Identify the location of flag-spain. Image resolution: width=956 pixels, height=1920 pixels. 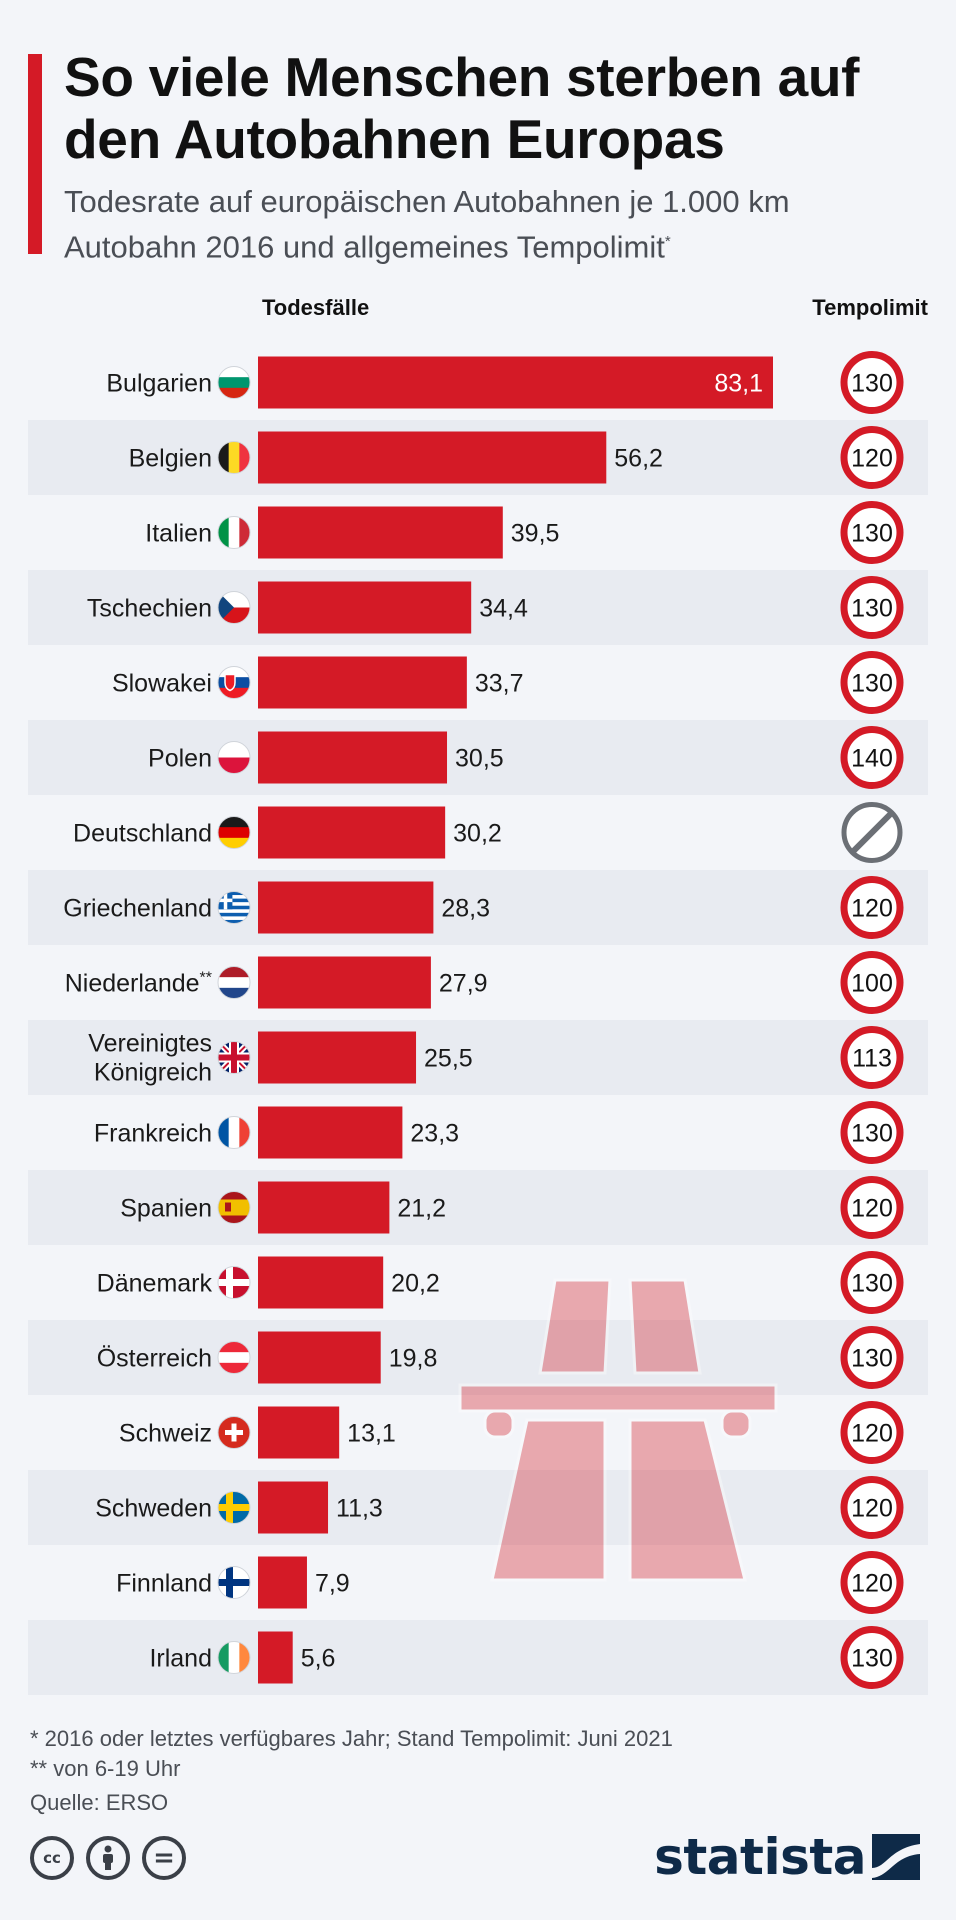
(234, 1207).